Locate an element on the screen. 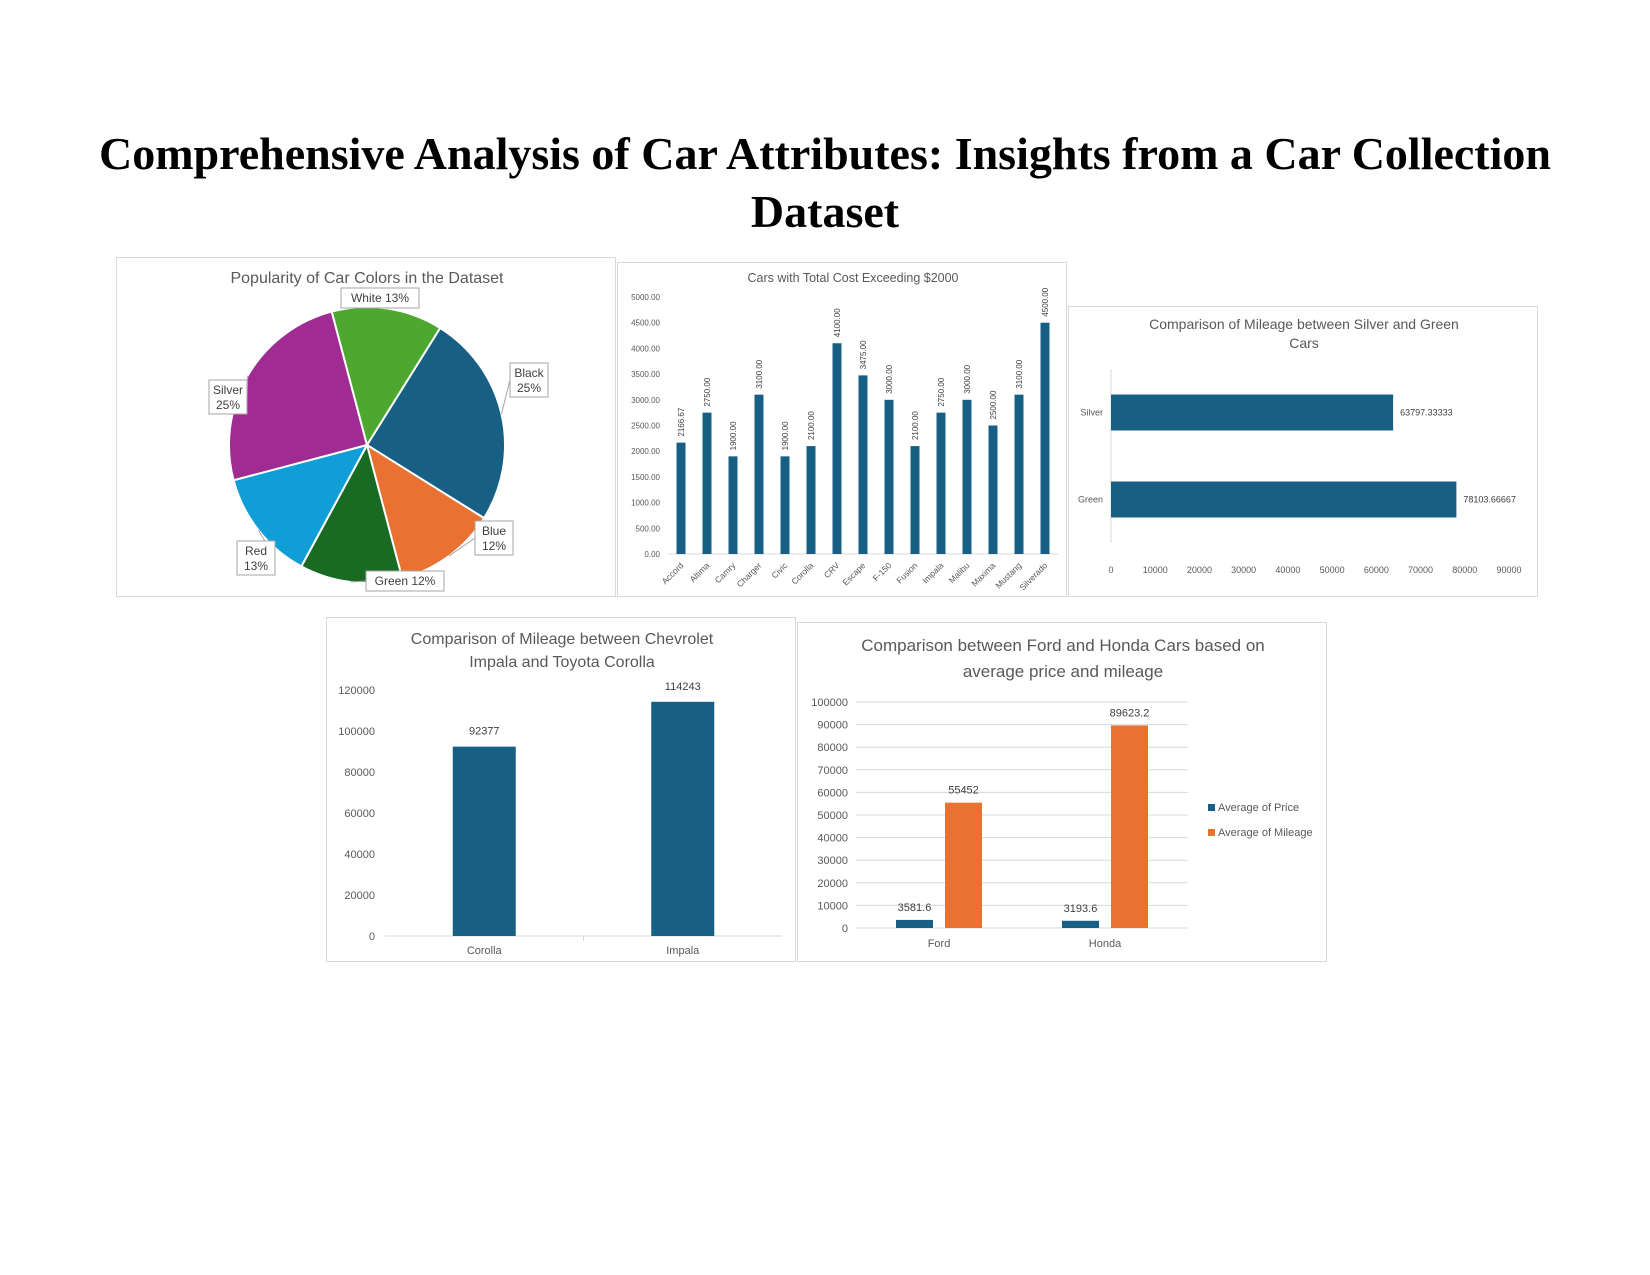 The image size is (1650, 1275). chart-title: Popularity of Car Colors in the Dataset is located at coordinates (367, 278).